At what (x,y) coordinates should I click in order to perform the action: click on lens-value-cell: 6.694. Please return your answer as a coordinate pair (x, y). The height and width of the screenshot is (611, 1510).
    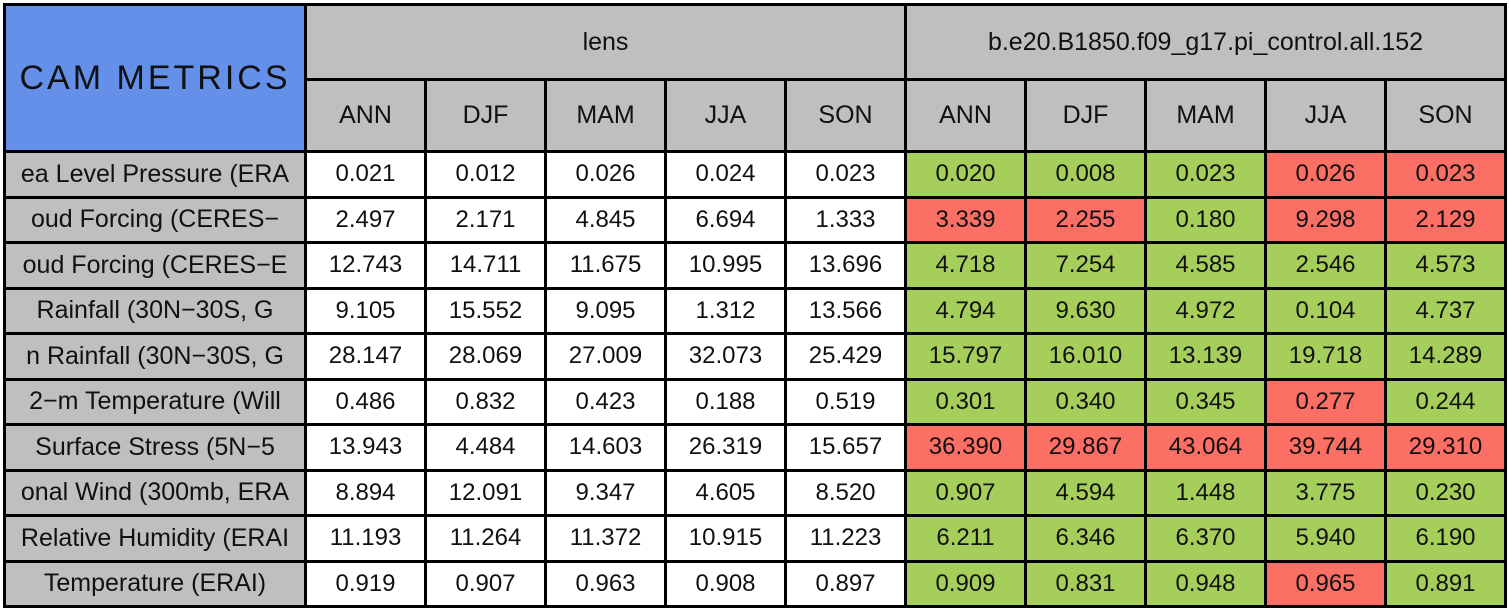
    Looking at the image, I should click on (725, 219).